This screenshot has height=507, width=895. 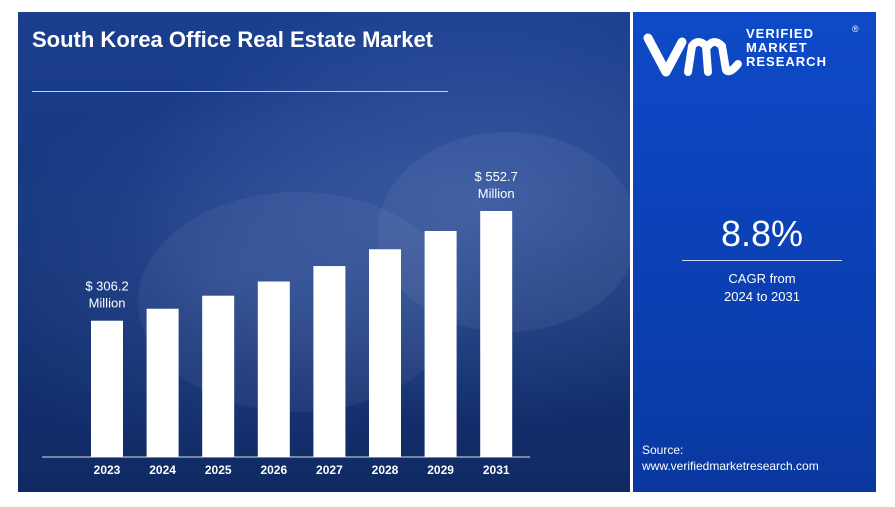 What do you see at coordinates (240, 91) in the screenshot?
I see `title-underline` at bounding box center [240, 91].